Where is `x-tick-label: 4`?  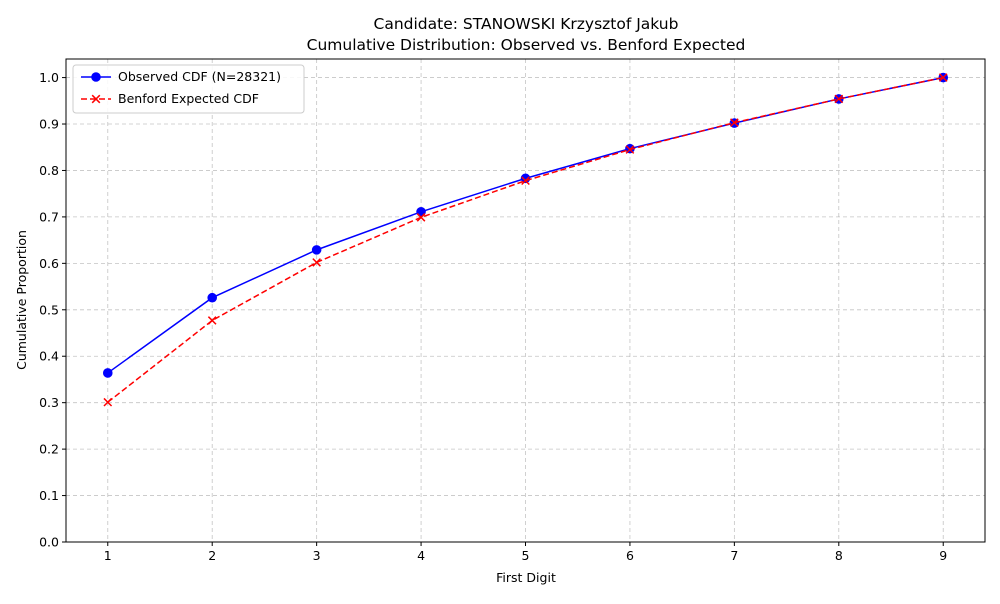
x-tick-label: 4 is located at coordinates (421, 555).